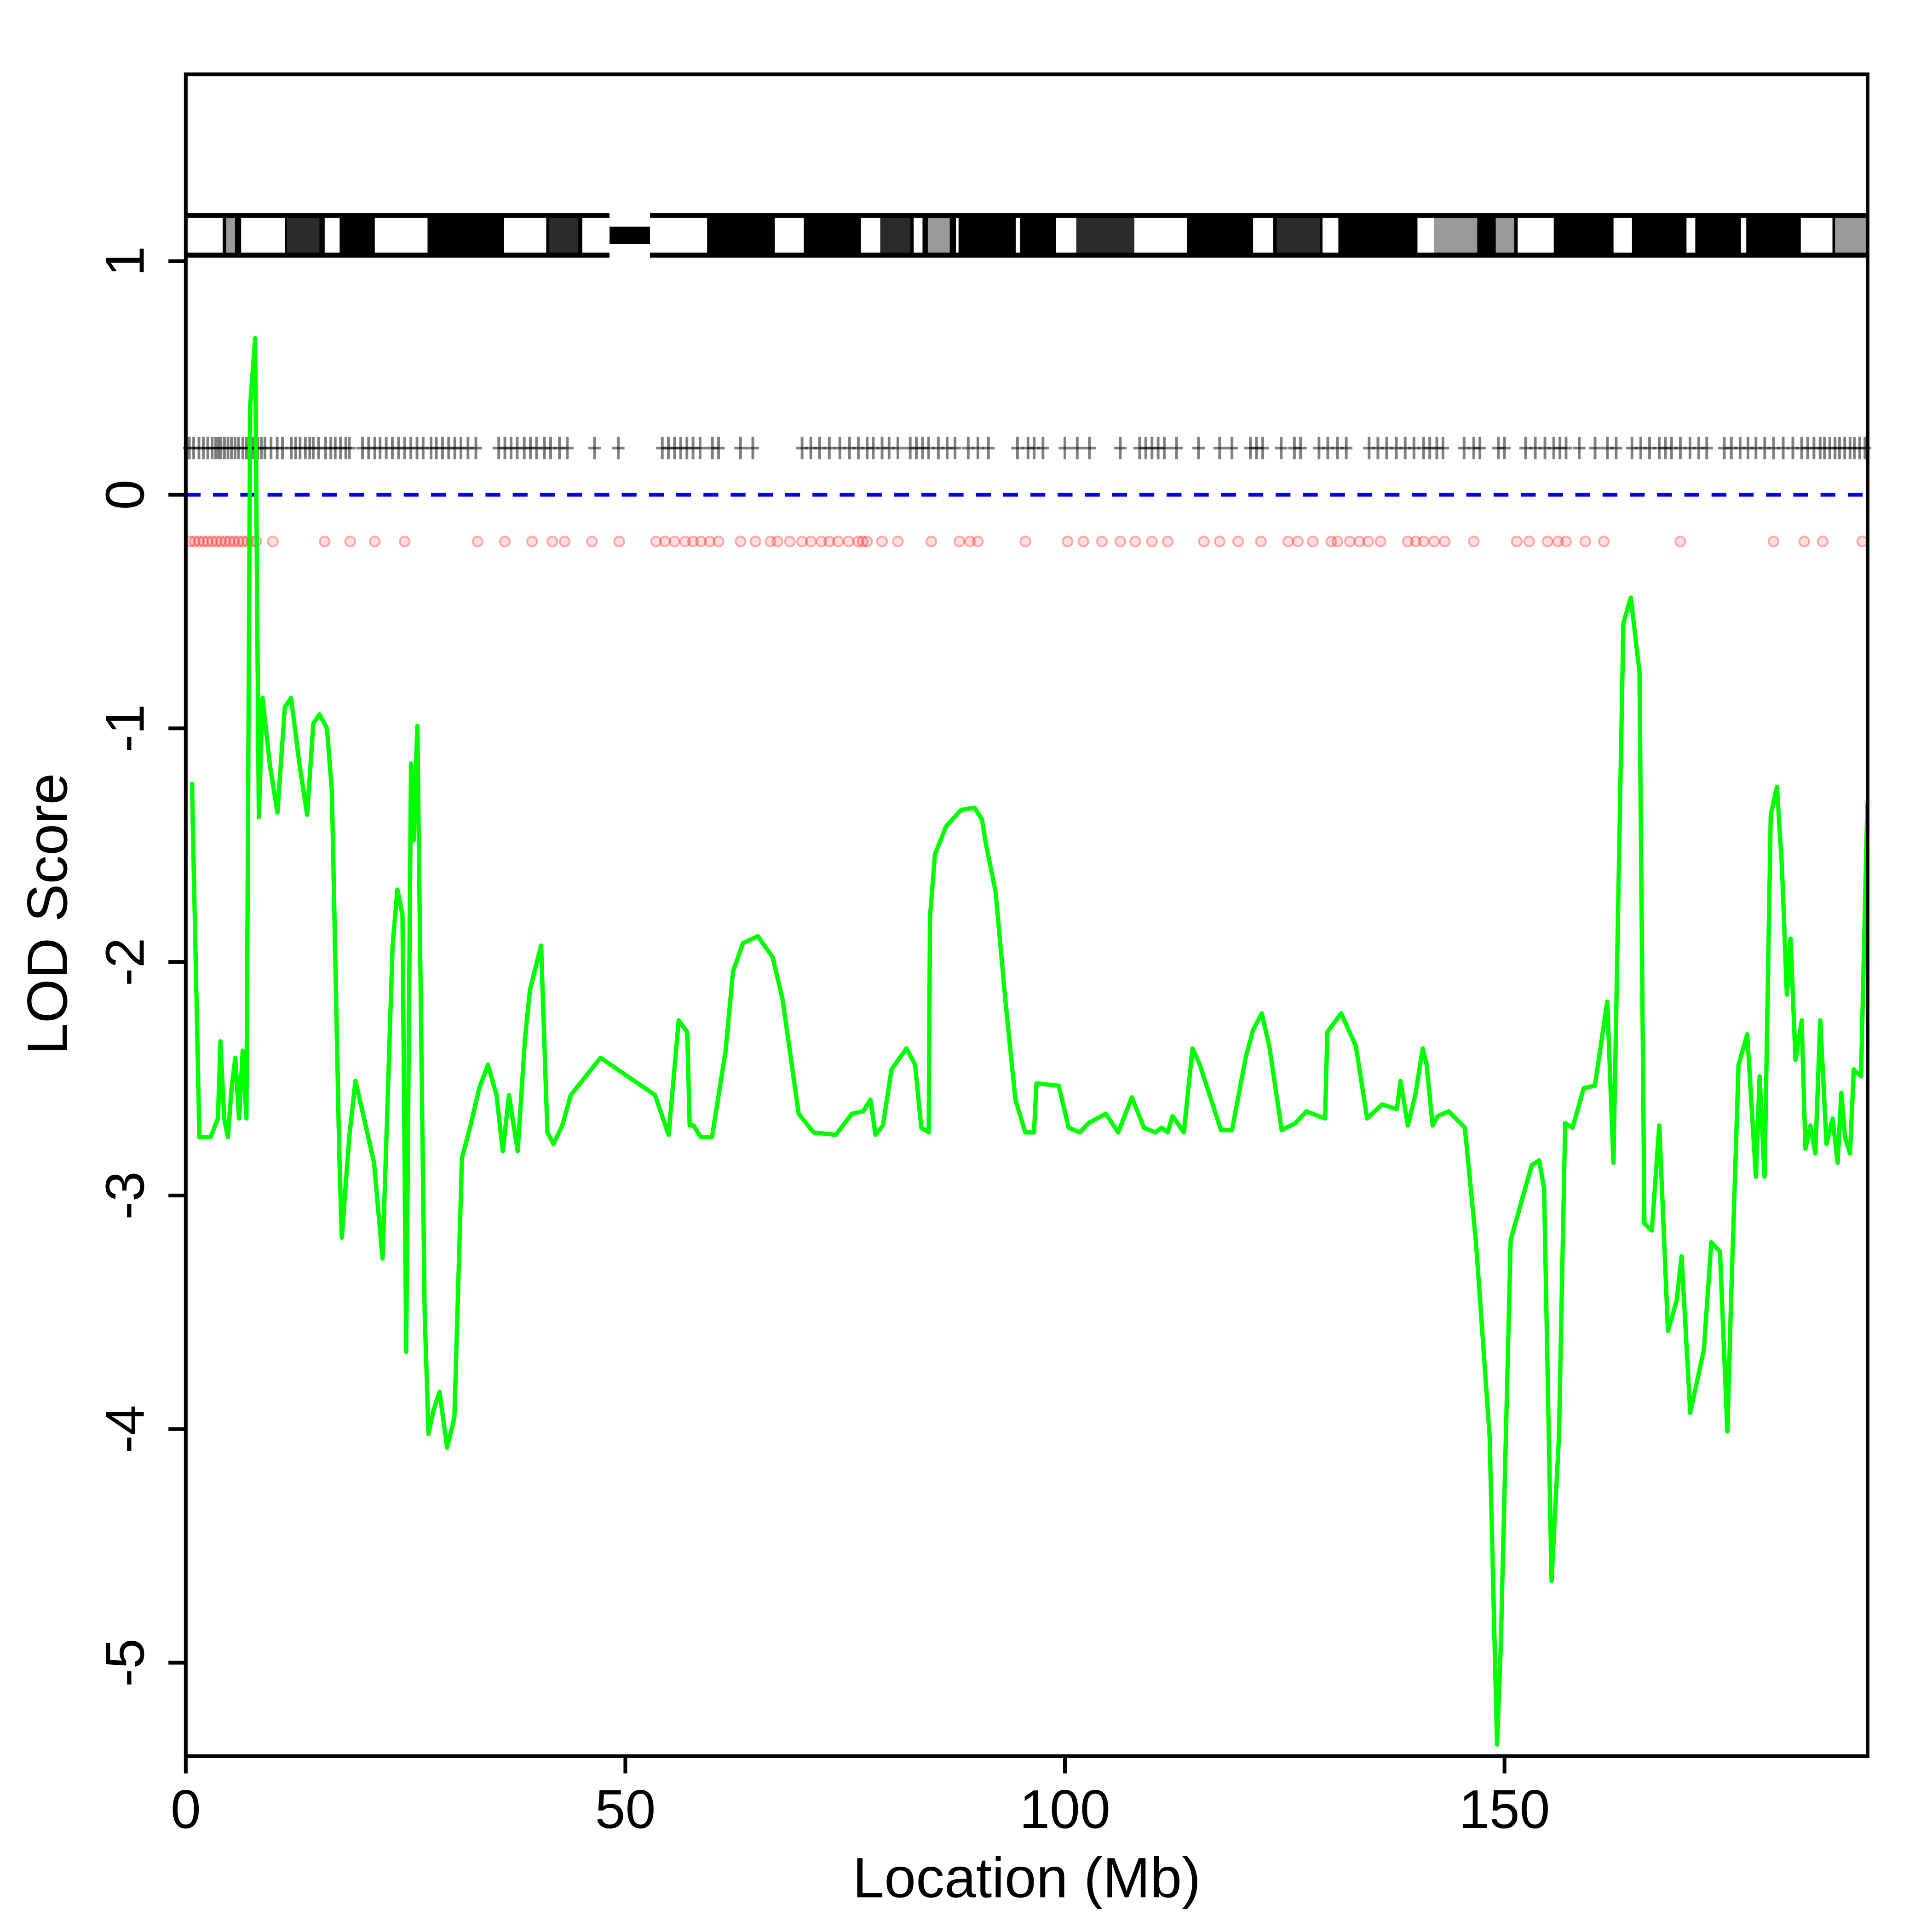  What do you see at coordinates (125, 261) in the screenshot?
I see `y-tick-label: 1` at bounding box center [125, 261].